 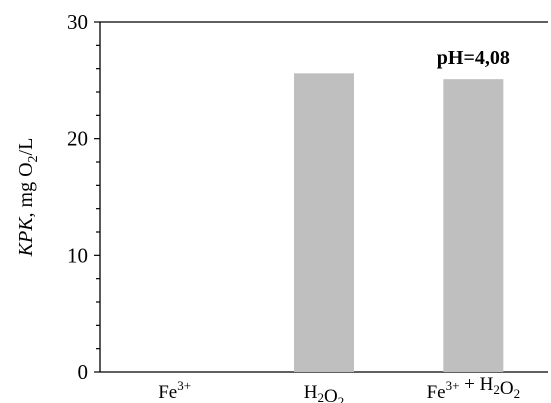 I want to click on x-axis-labels: Fe3+ H2O2 Fe3+ + H2O2, so click(x=339, y=388).